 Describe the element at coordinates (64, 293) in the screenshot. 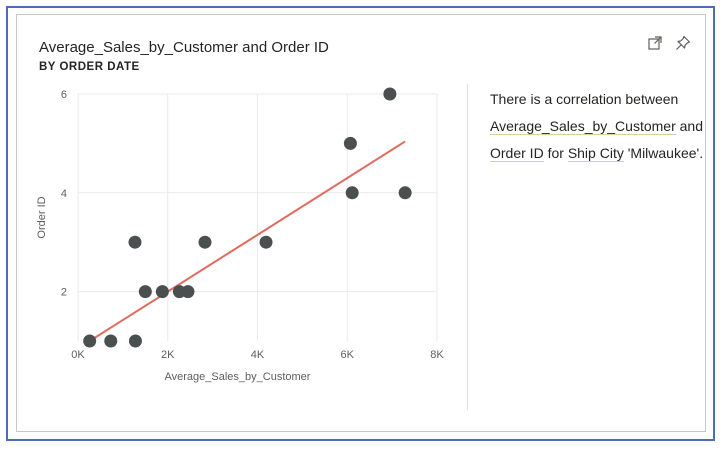

I see `y-tick-label: 2` at that location.